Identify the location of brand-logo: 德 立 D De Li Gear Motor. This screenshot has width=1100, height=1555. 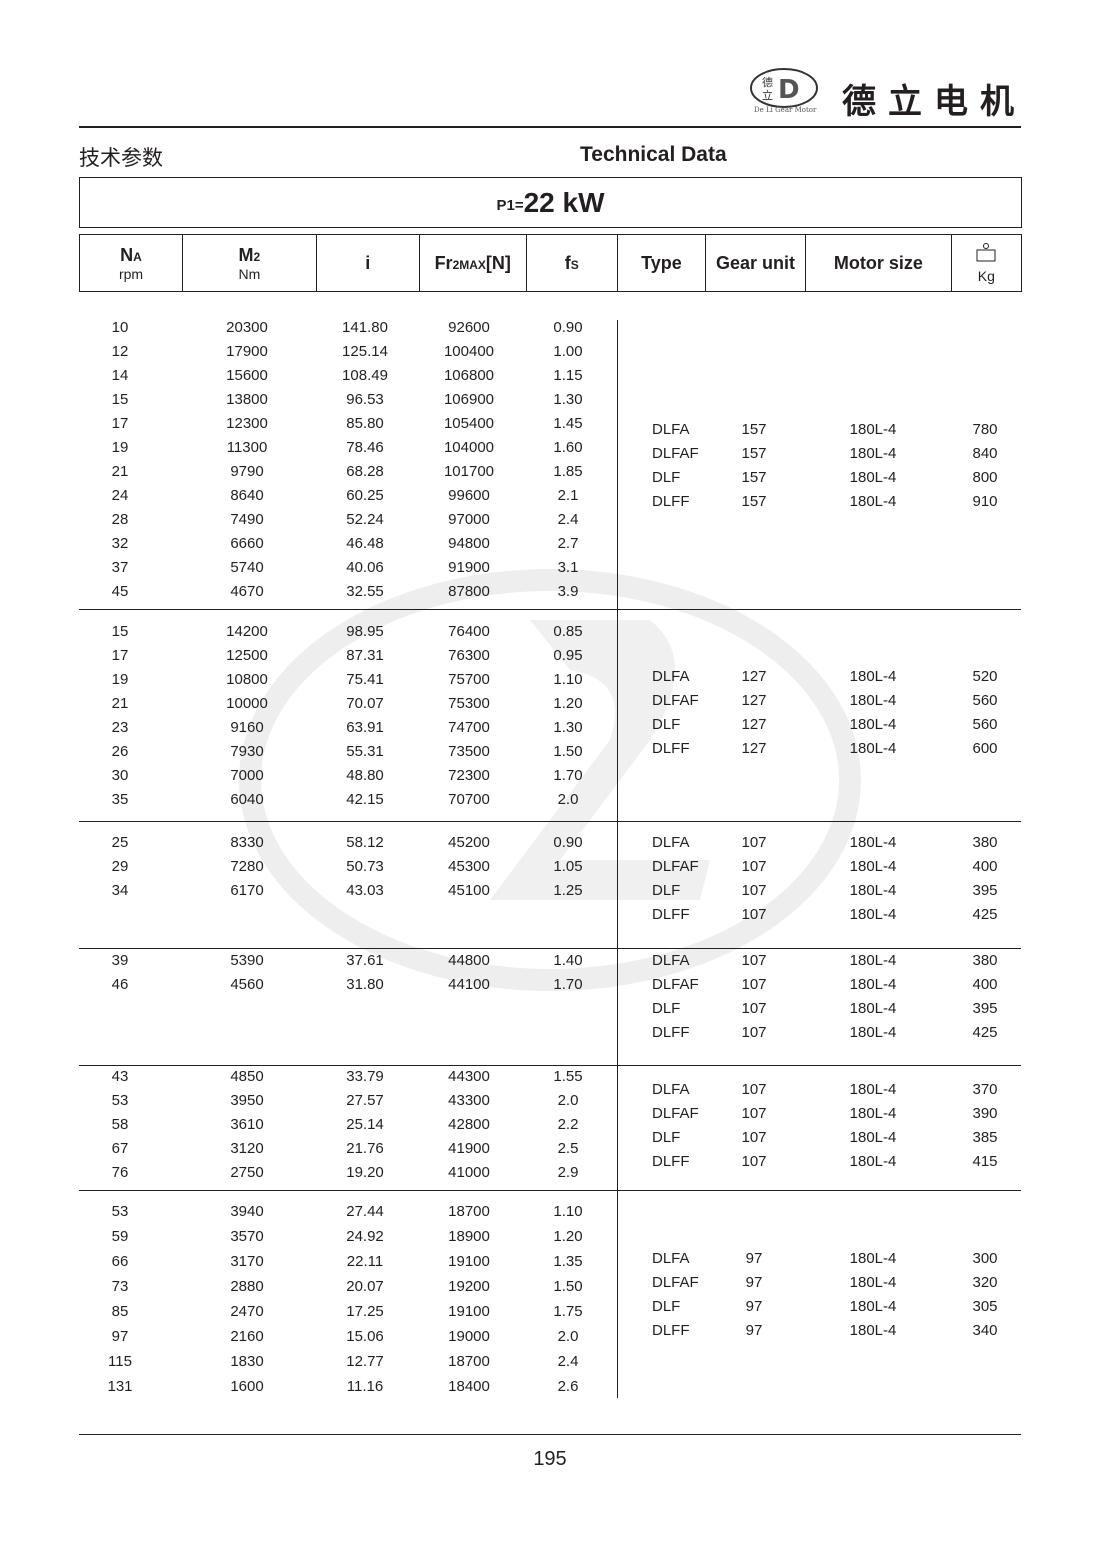
(784, 90).